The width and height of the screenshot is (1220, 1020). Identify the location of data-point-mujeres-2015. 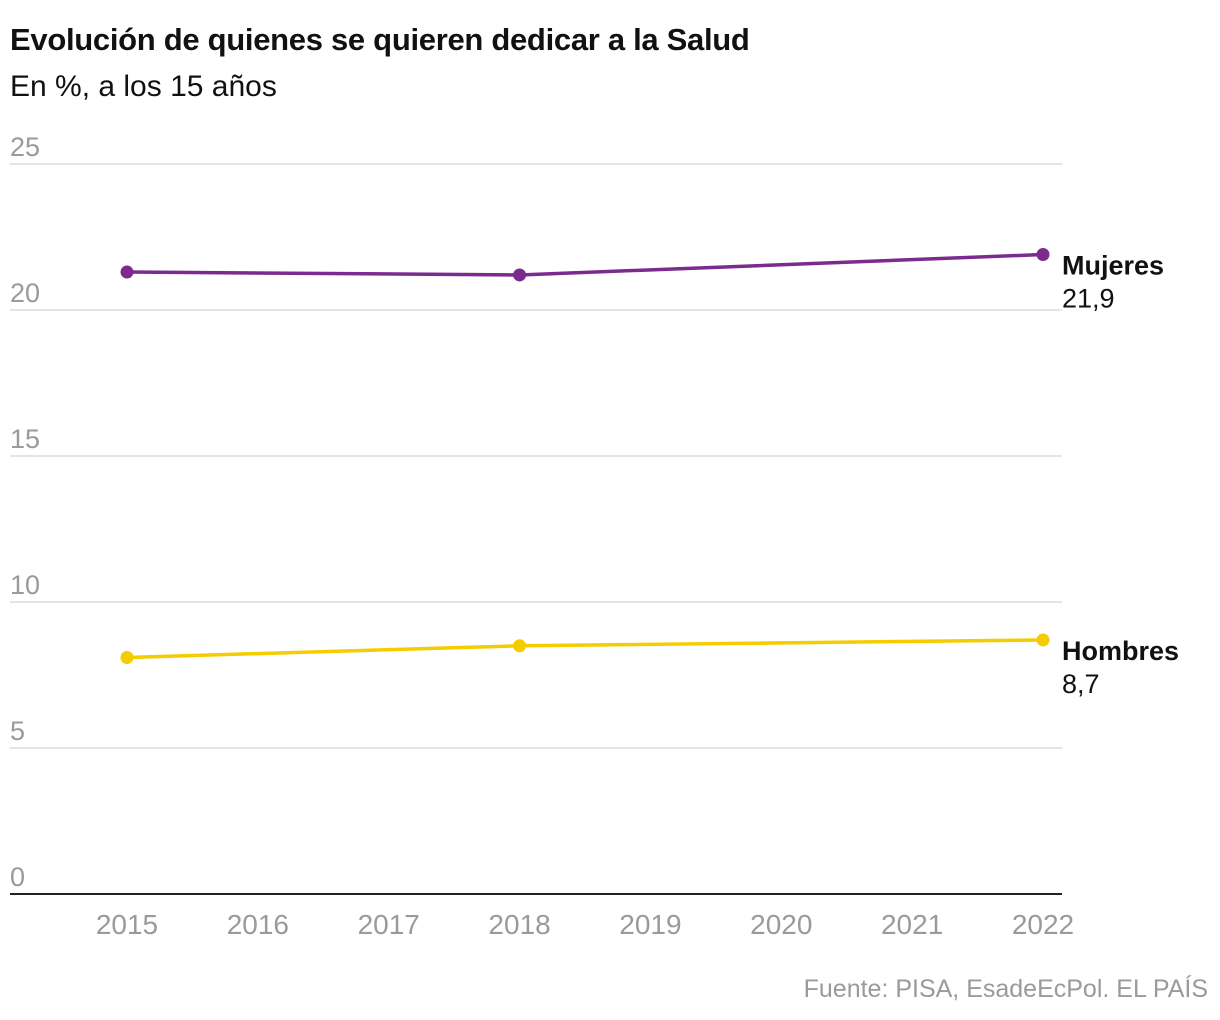
(127, 272).